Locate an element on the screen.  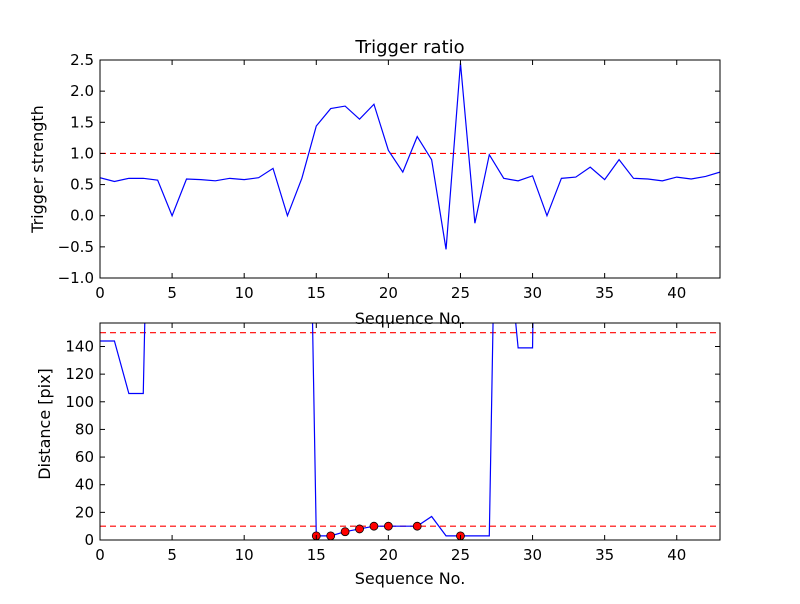
y-tick-label: 1.0 is located at coordinates (82, 153).